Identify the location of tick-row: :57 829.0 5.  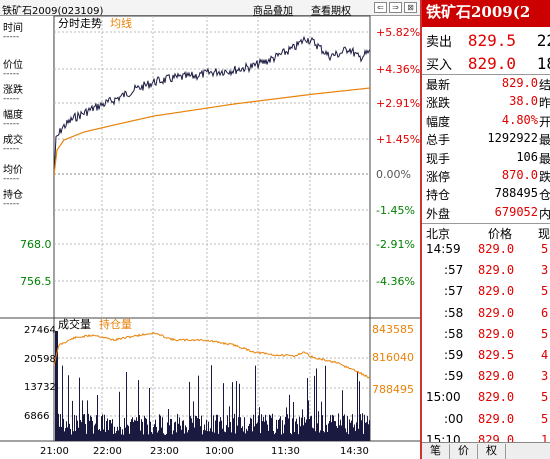
(486, 295).